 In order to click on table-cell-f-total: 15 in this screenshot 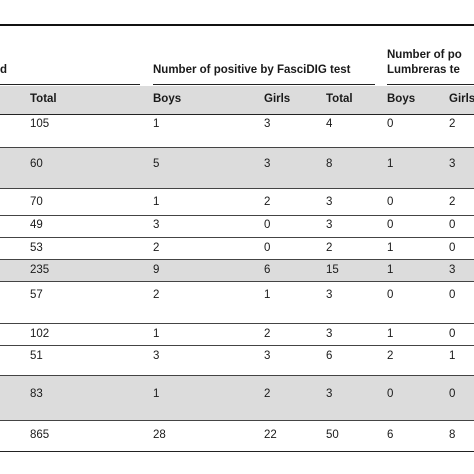, I will do `click(332, 270)`.